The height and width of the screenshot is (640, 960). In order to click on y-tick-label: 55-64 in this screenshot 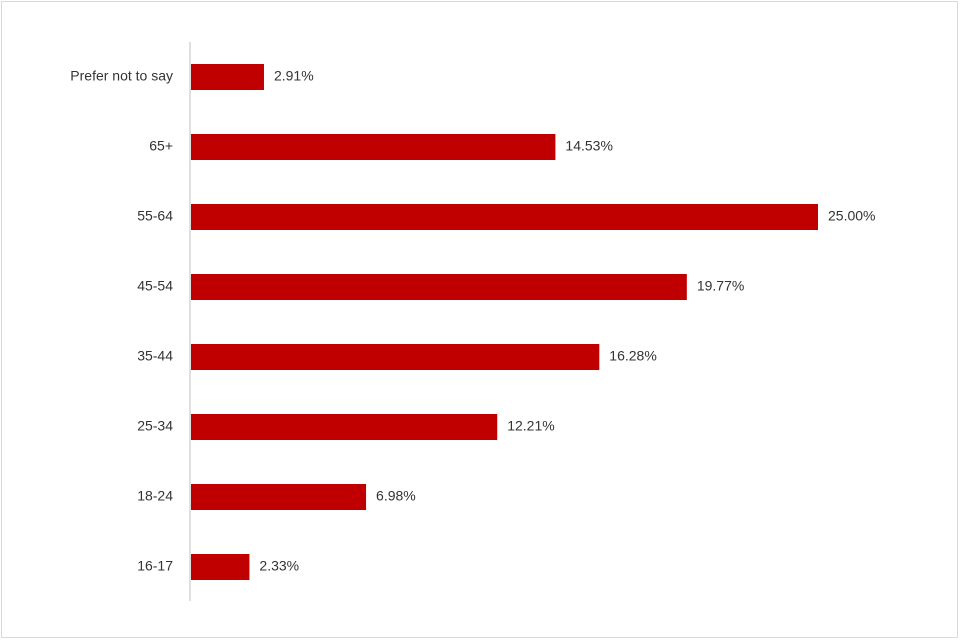, I will do `click(155, 216)`.